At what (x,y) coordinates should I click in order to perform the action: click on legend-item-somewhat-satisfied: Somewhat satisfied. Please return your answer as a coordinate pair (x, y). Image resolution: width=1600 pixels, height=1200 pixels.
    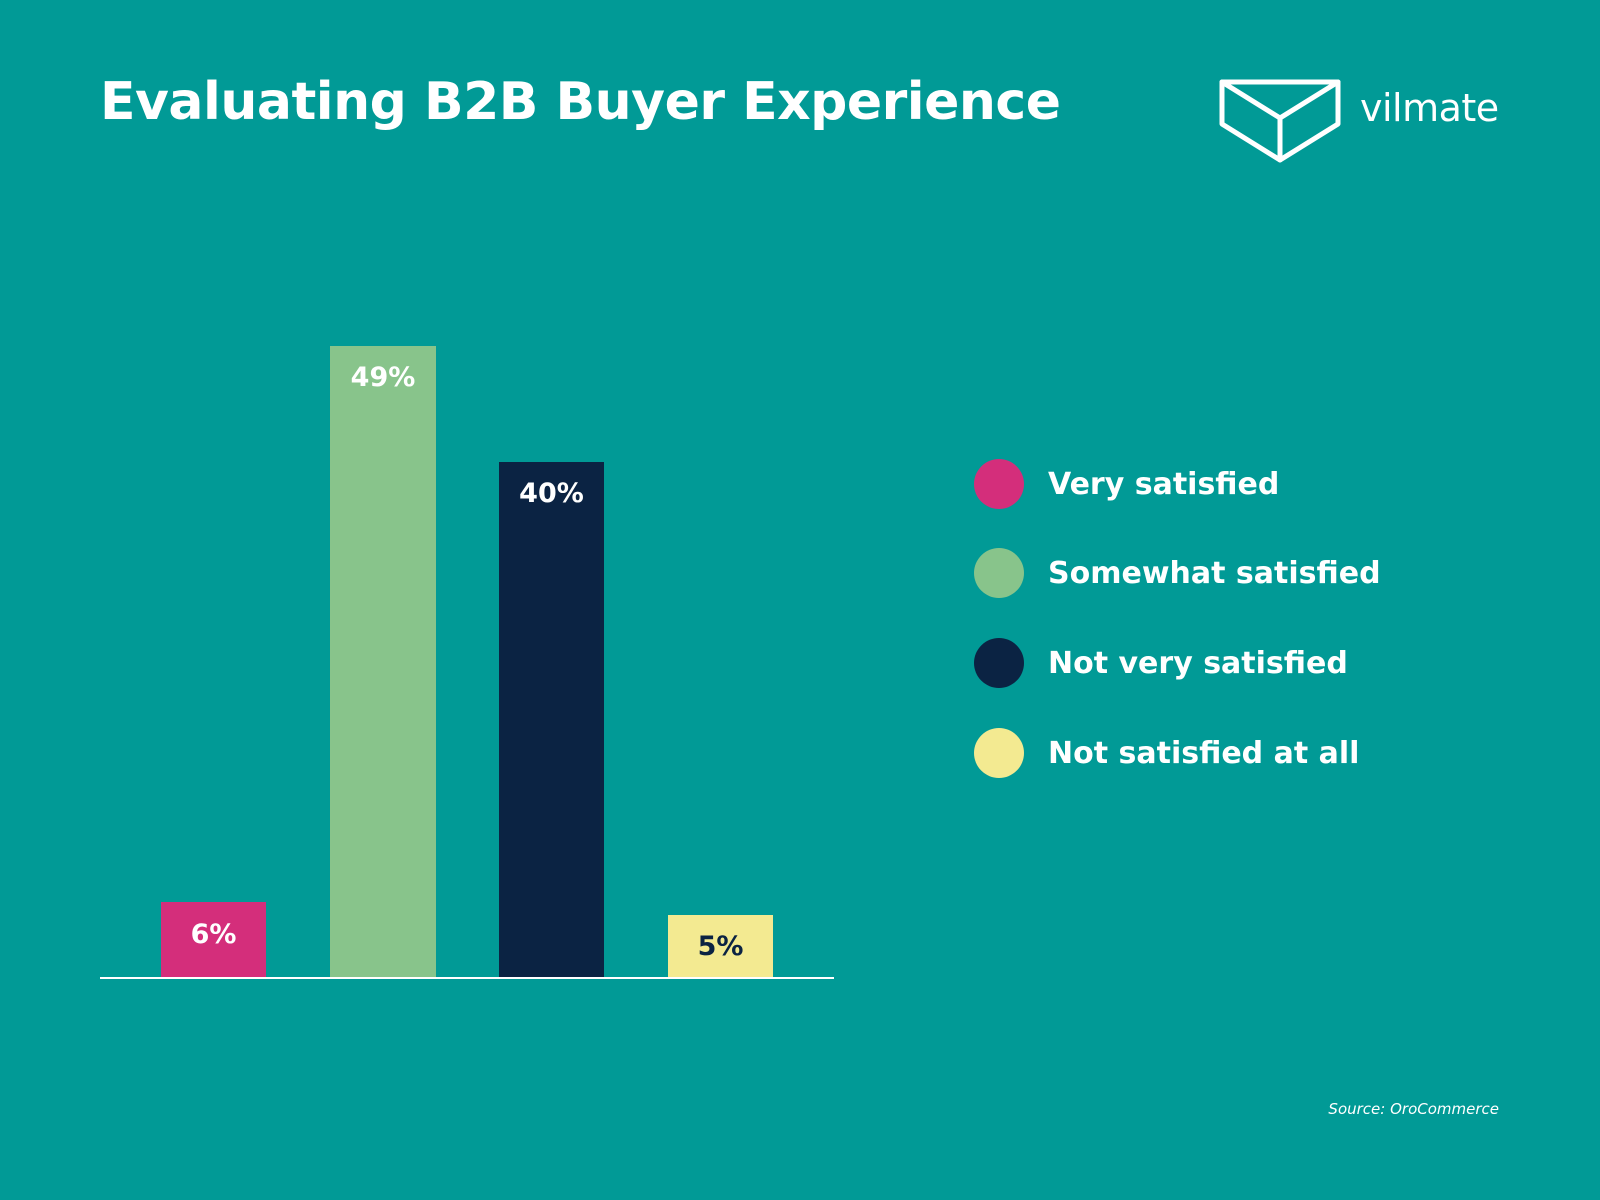
    Looking at the image, I should click on (1177, 573).